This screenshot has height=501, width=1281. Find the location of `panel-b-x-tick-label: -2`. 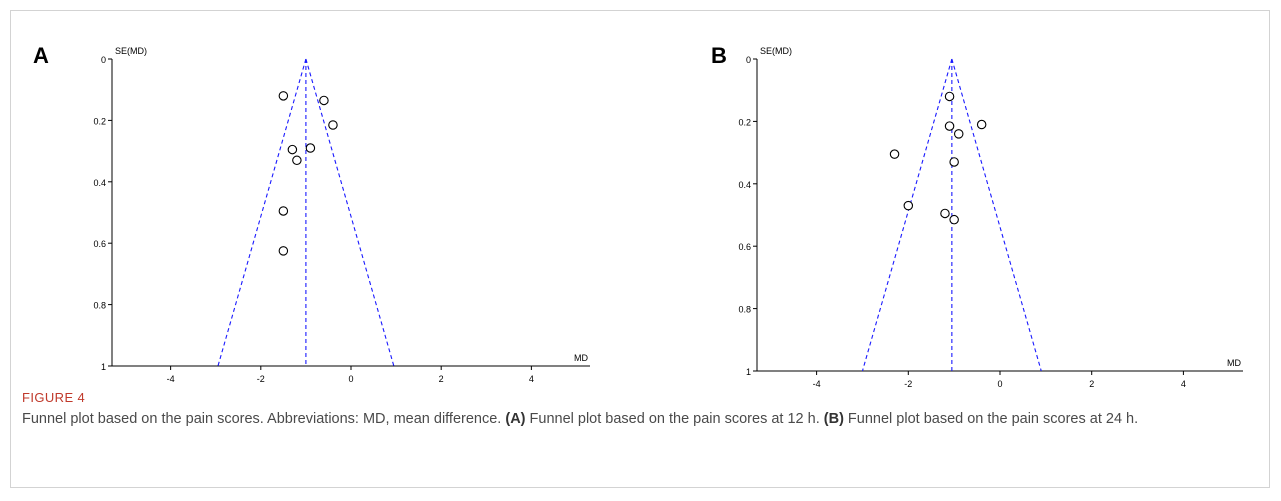

panel-b-x-tick-label: -2 is located at coordinates (908, 384).